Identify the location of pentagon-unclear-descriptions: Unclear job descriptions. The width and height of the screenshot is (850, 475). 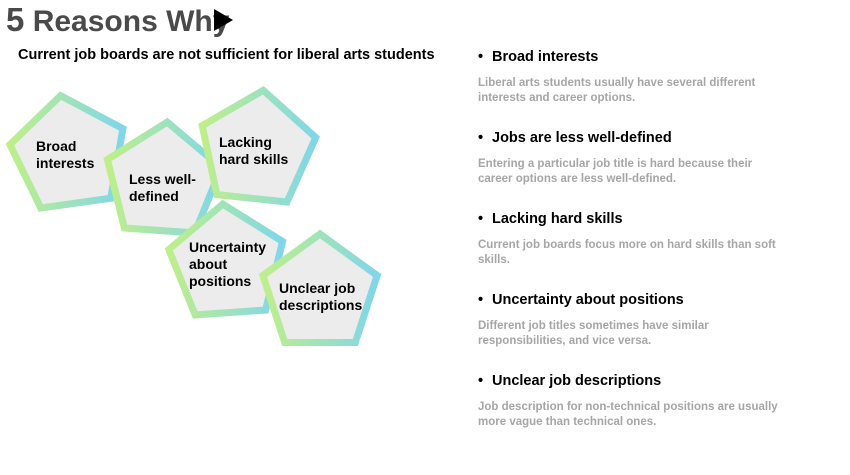
(320, 287).